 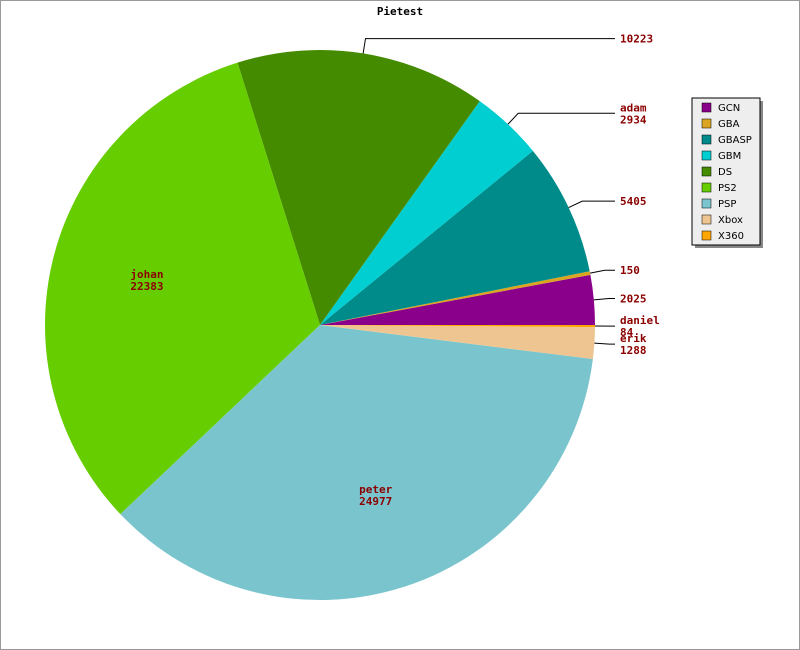 What do you see at coordinates (375, 501) in the screenshot?
I see `slice-value: 24977` at bounding box center [375, 501].